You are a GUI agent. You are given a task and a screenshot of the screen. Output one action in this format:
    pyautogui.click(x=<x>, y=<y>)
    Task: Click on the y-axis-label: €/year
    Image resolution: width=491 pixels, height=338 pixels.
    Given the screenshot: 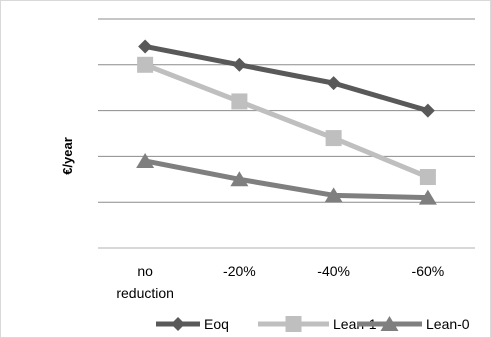 What is the action you would take?
    pyautogui.click(x=67, y=156)
    